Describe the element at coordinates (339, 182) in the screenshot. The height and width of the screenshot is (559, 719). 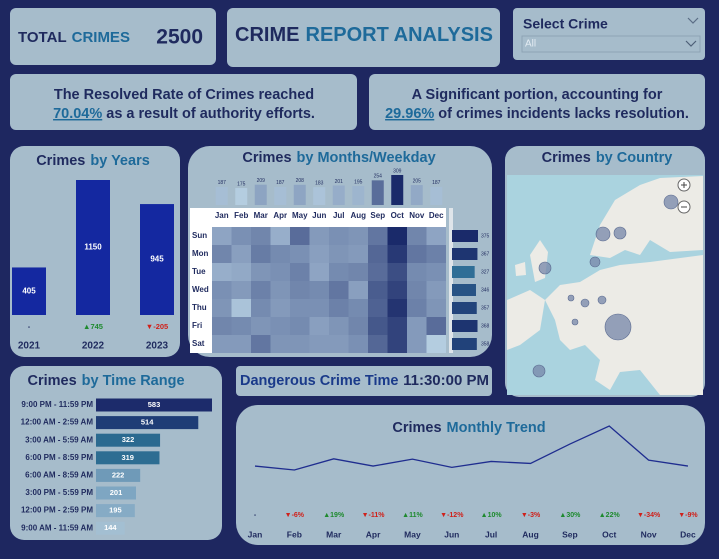
I see `column-total-label: 201` at that location.